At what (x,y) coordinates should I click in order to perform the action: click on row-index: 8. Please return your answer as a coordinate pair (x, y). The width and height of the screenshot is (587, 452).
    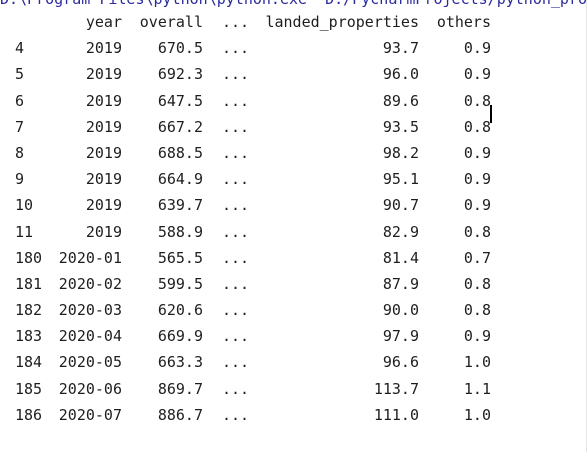
    Looking at the image, I should click on (20, 152).